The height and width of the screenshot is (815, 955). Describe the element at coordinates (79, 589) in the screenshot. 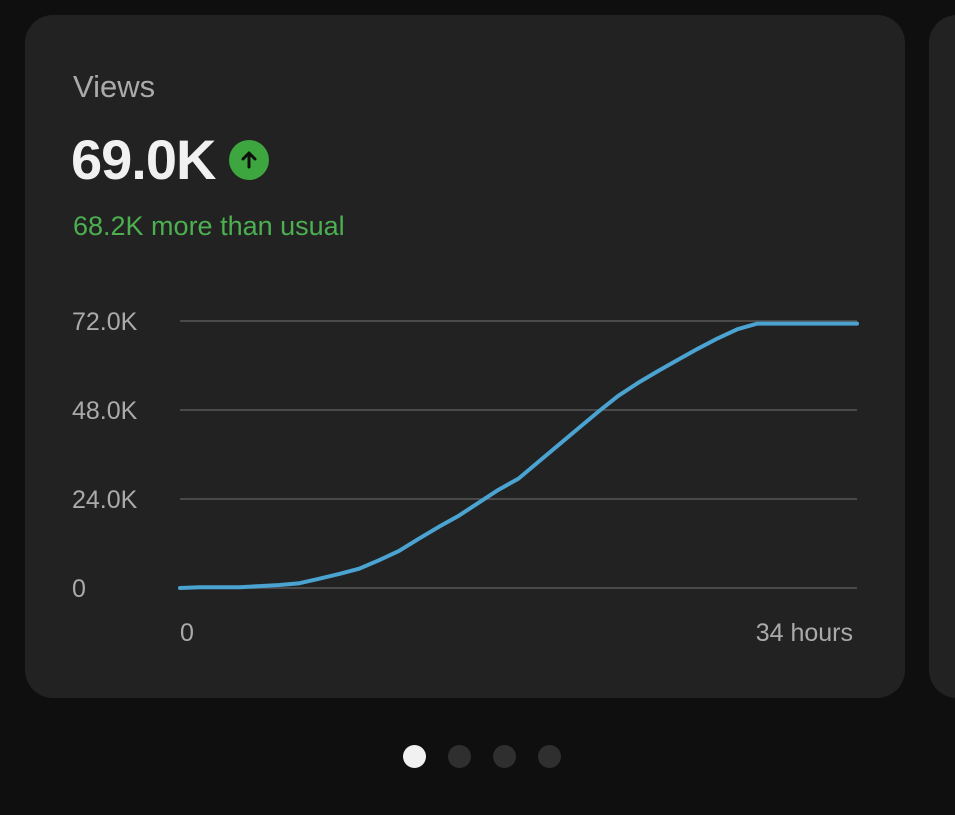

I see `y-tick-label: 0` at that location.